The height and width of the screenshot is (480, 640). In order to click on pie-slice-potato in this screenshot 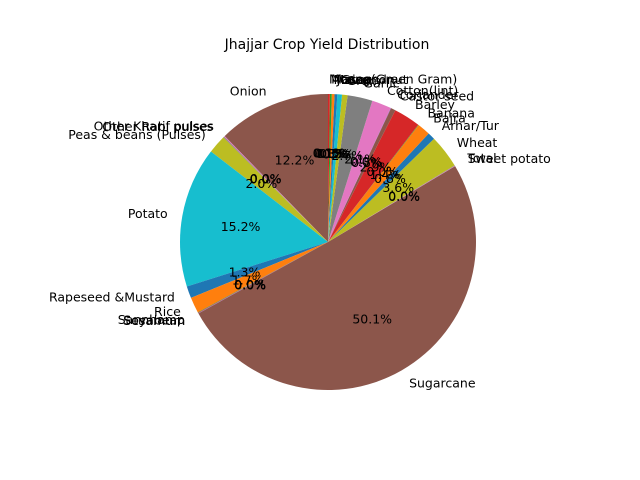, I will do `click(254, 219)`.